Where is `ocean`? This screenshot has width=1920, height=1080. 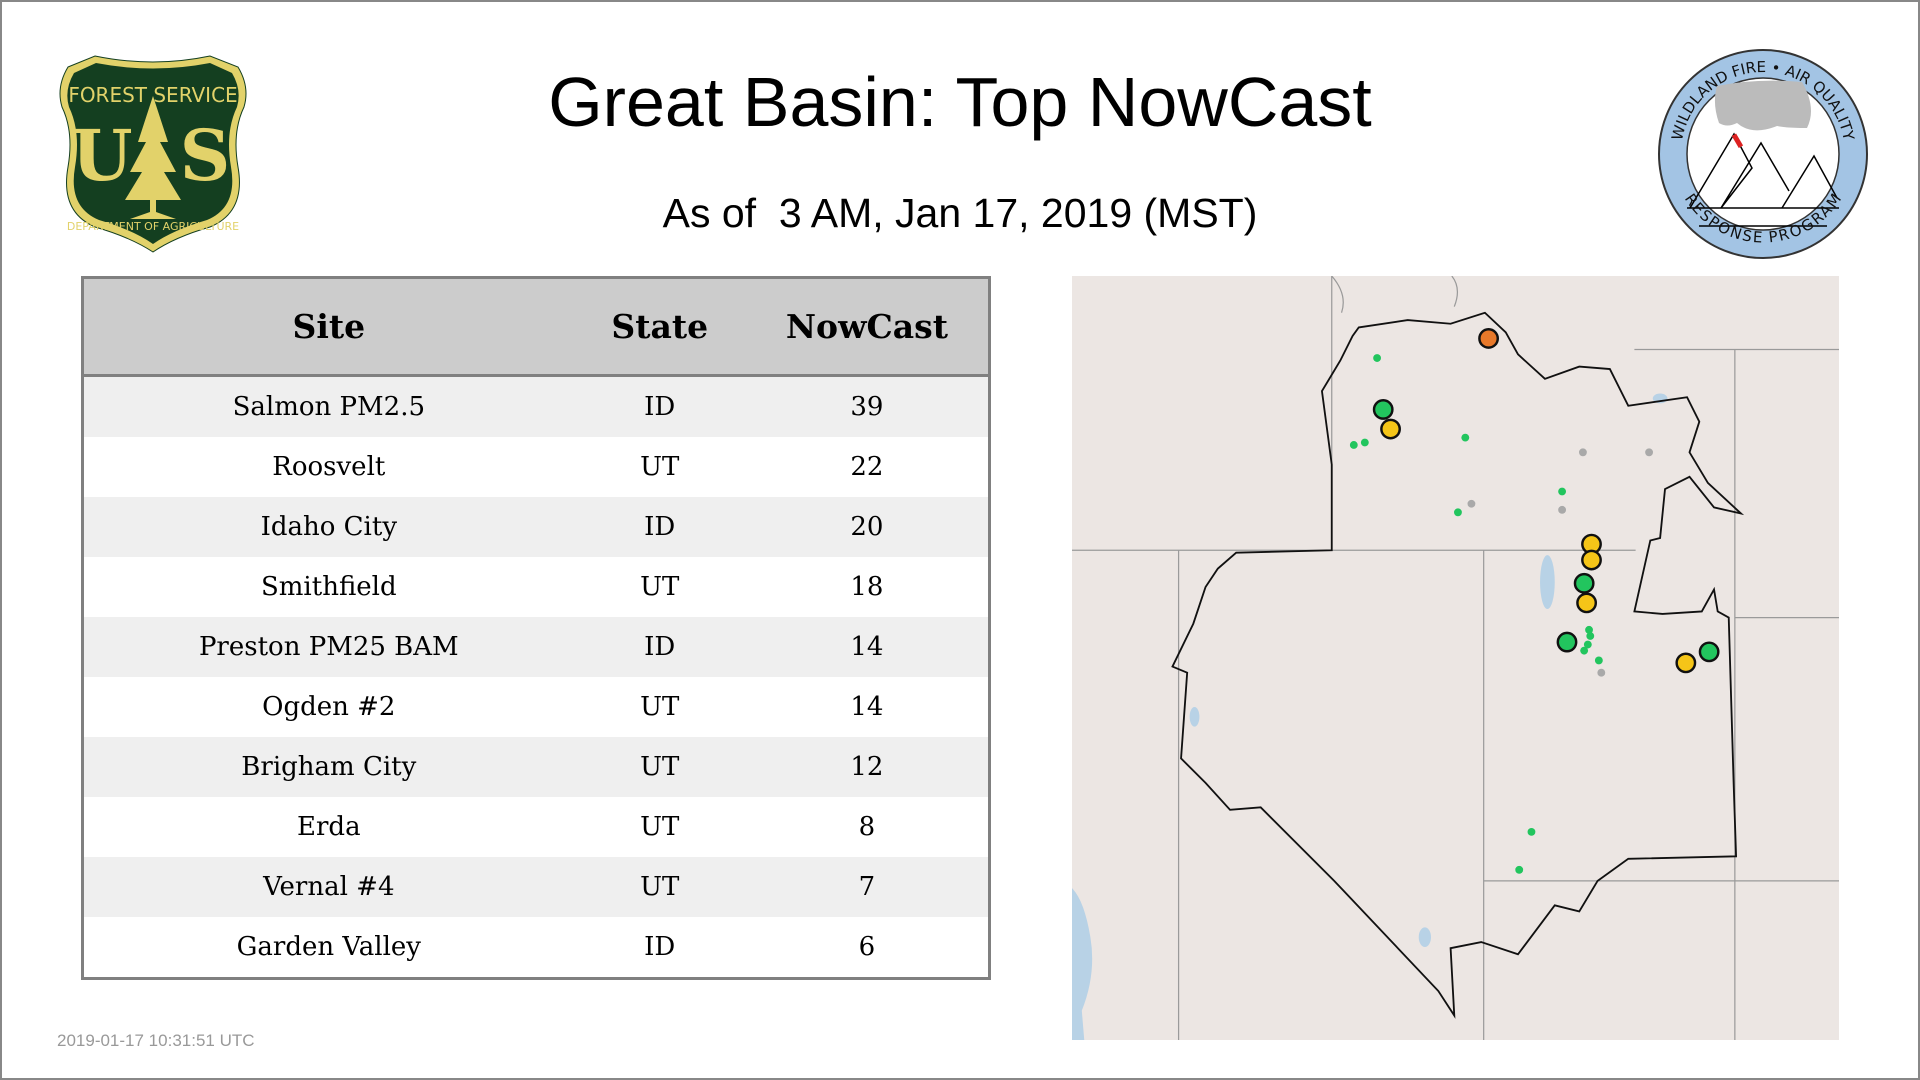
ocean is located at coordinates (1082, 964).